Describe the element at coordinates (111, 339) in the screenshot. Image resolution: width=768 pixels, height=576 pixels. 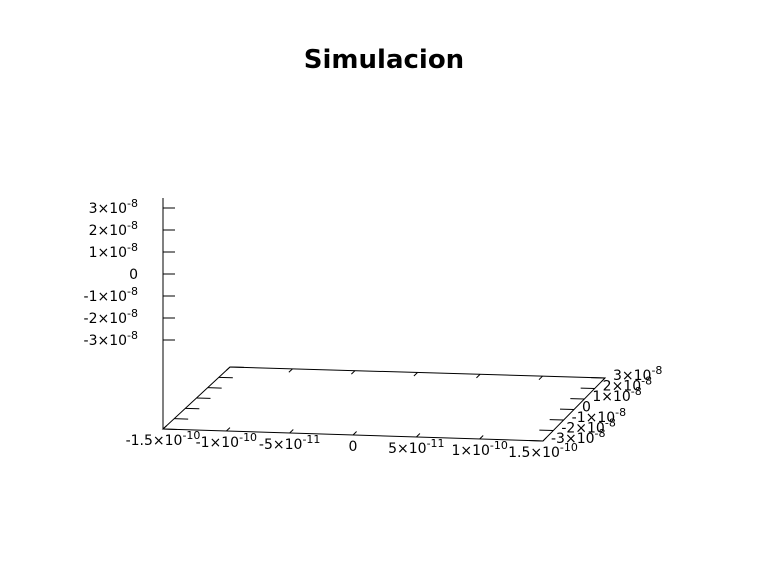
I see `z-tick-label: -3×10⁻⁸` at that location.